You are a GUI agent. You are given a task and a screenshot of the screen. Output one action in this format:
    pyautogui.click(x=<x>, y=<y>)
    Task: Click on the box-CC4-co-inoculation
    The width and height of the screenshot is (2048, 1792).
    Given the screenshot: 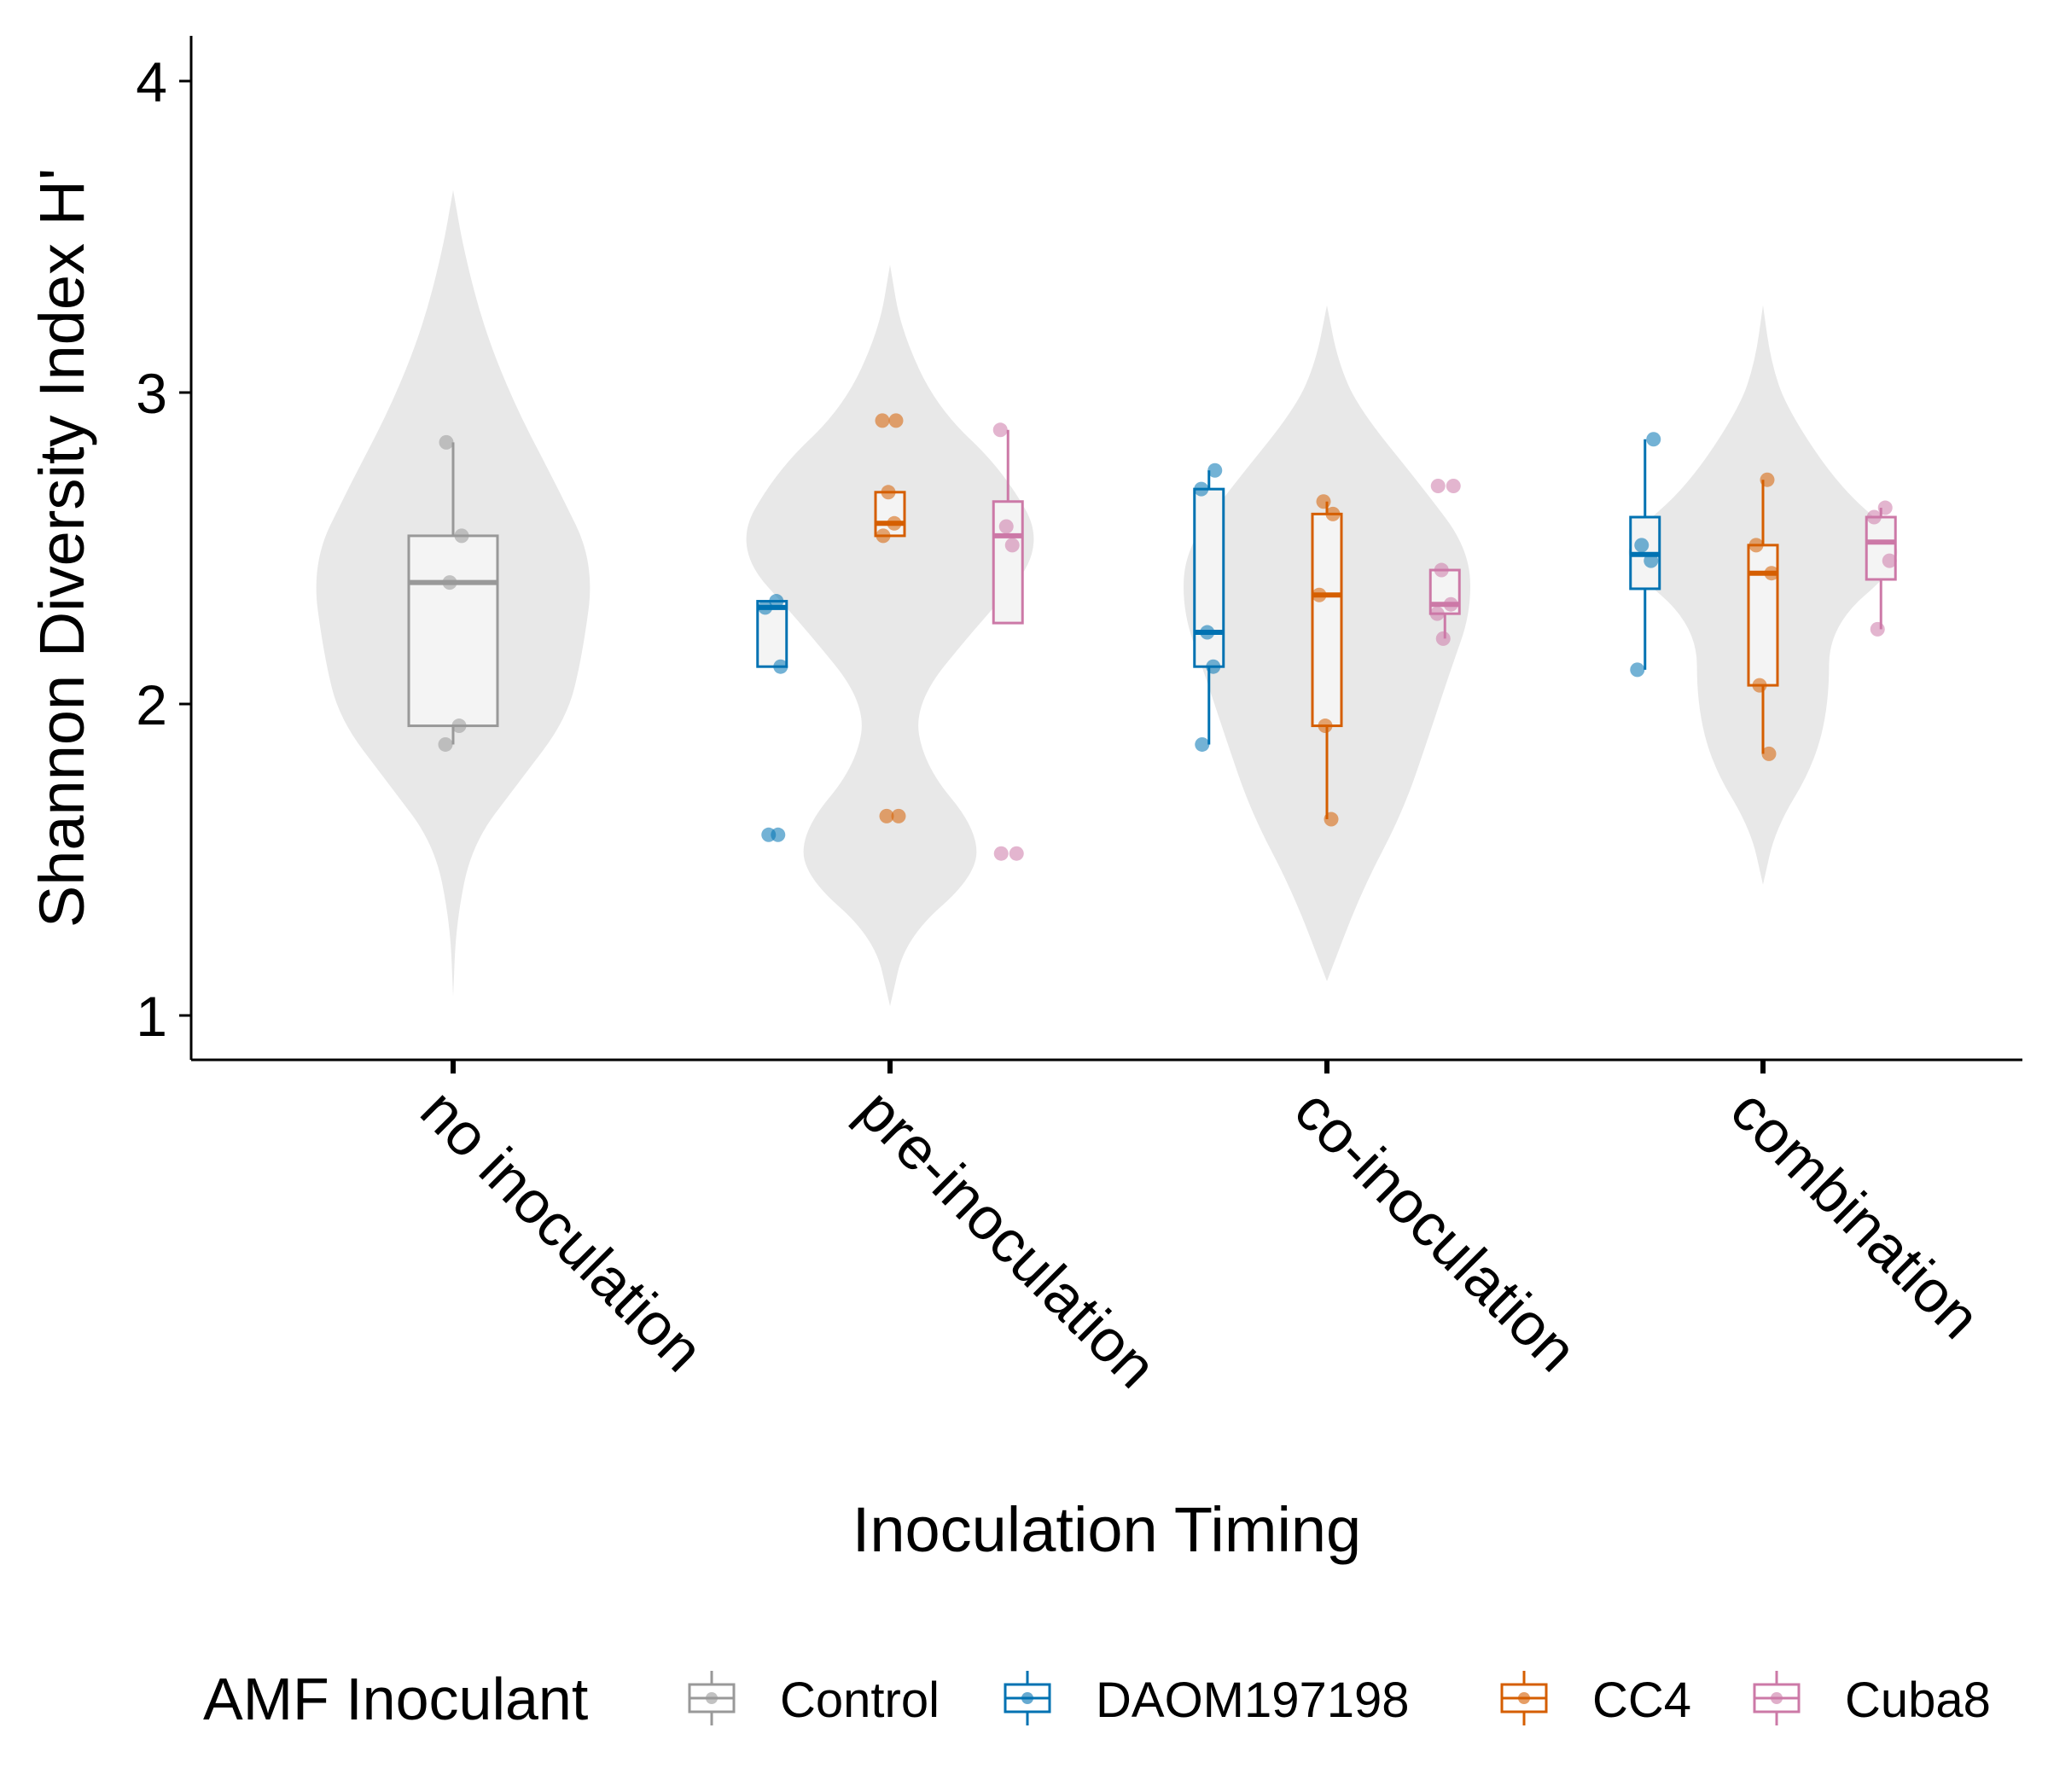 What is the action you would take?
    pyautogui.click(x=1327, y=660)
    